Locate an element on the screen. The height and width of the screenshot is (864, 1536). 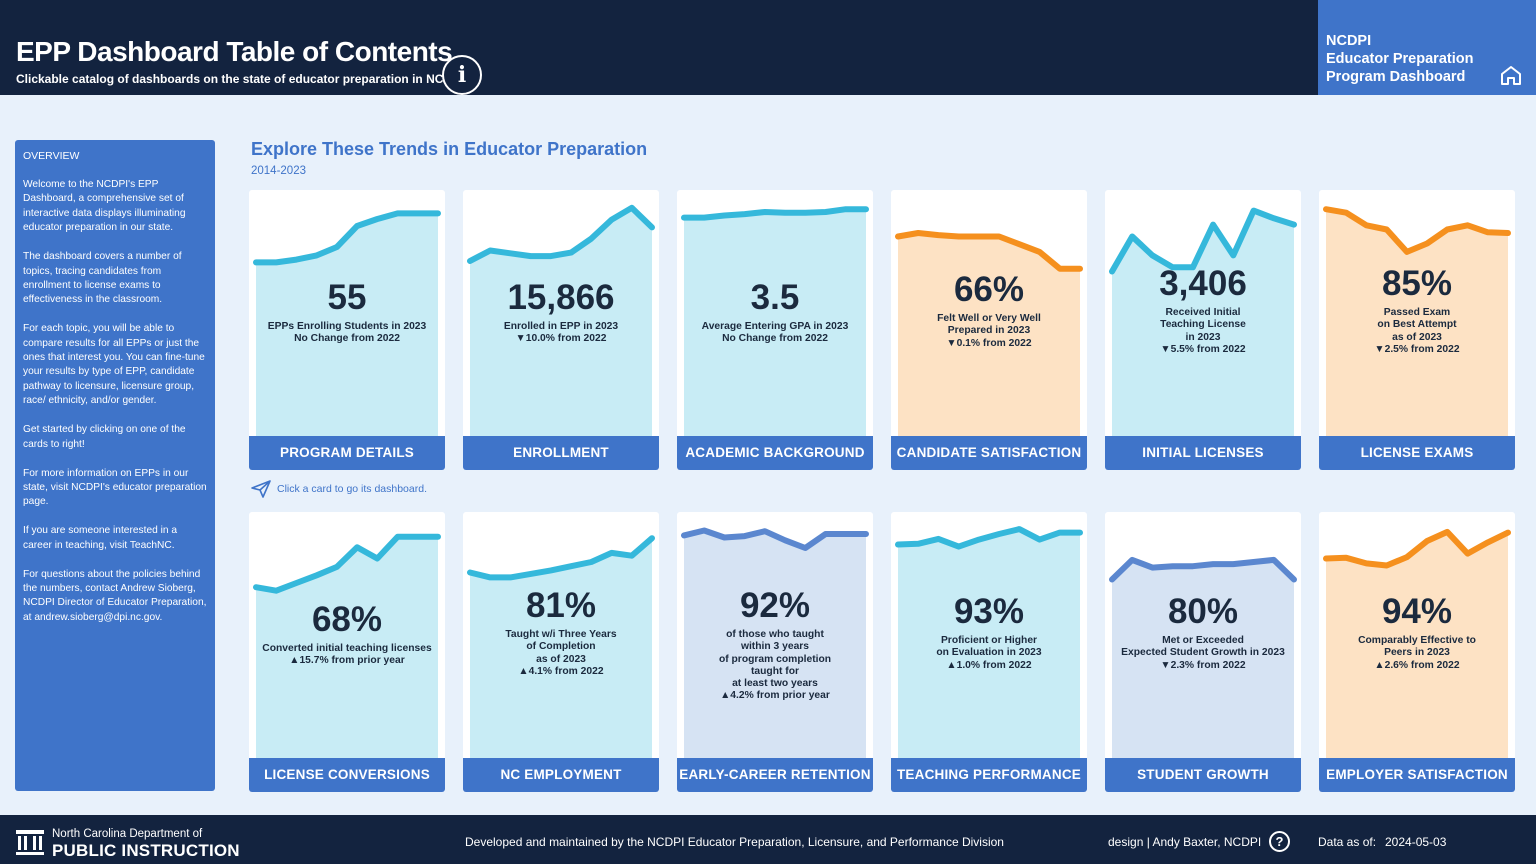
card-button: ENROLLMENT is located at coordinates (561, 453).